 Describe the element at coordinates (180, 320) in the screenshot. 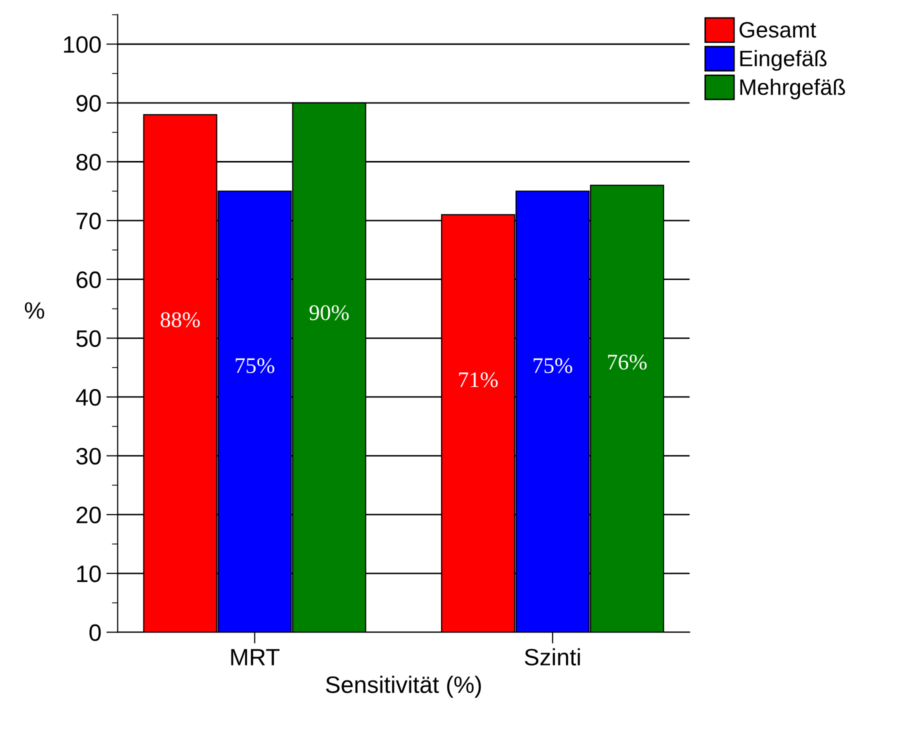

I see `data-label: 88%` at that location.